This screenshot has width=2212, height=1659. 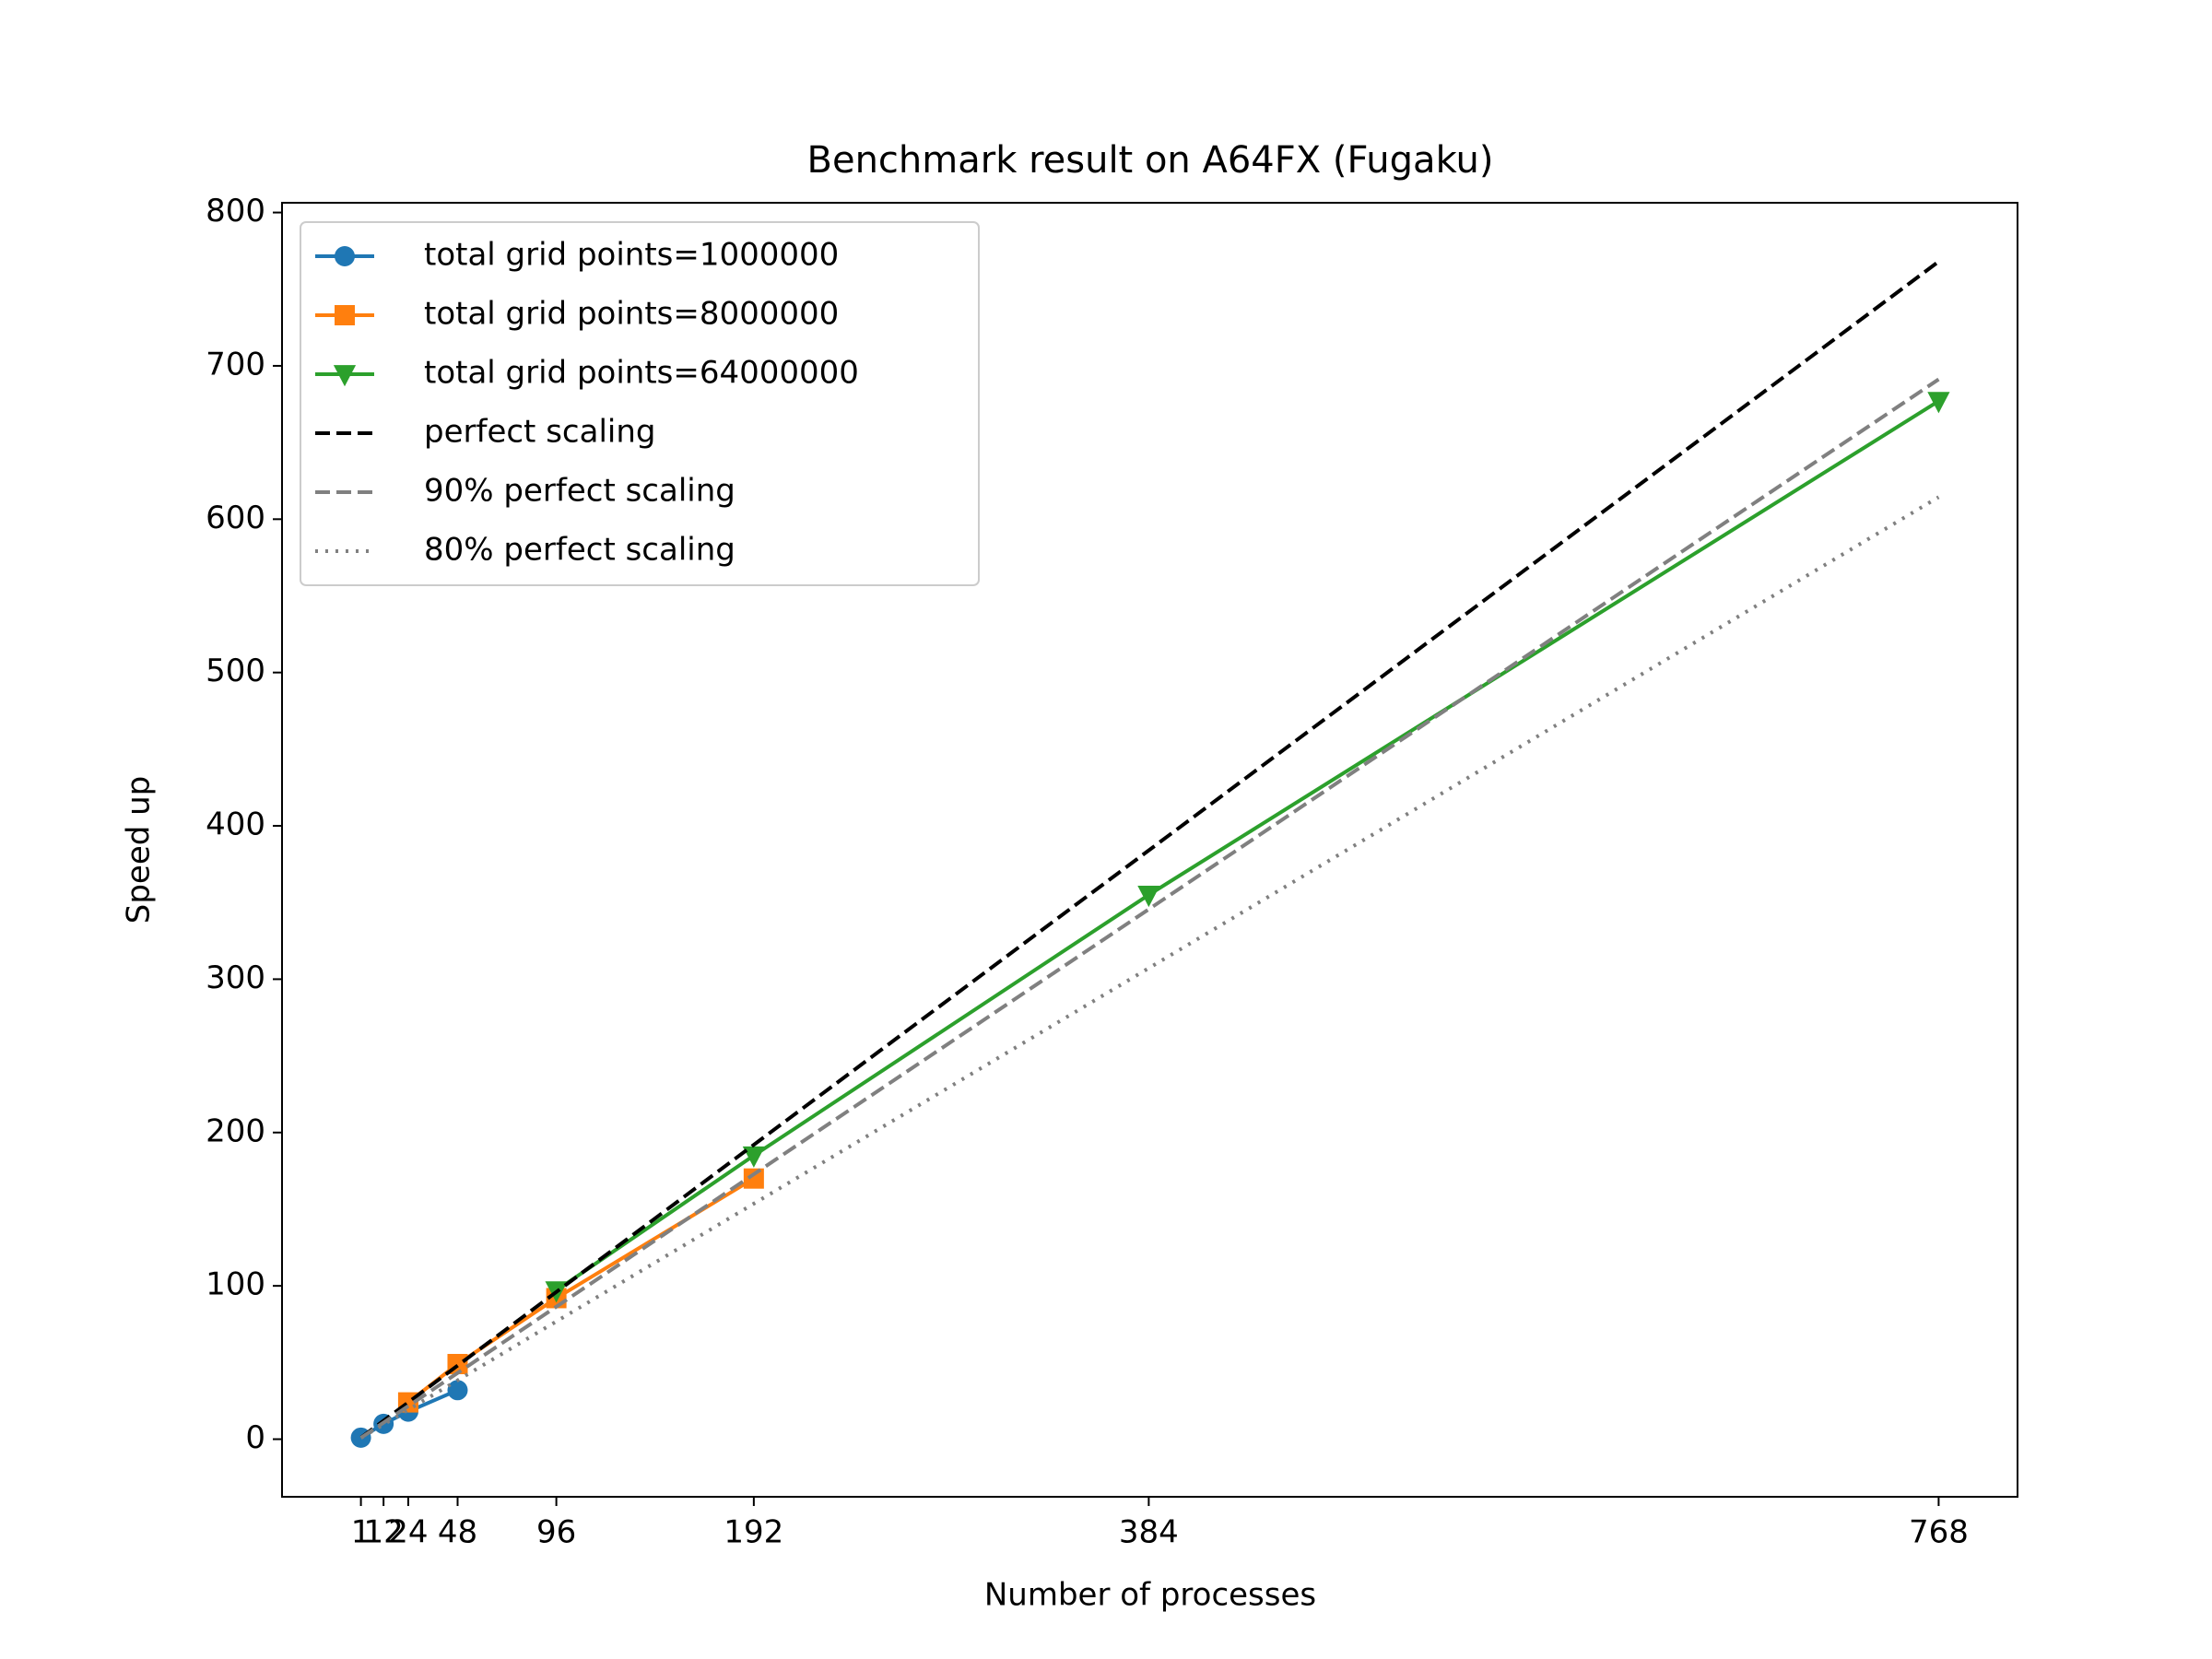 I want to click on x-tick-label: 768, so click(x=1939, y=1532).